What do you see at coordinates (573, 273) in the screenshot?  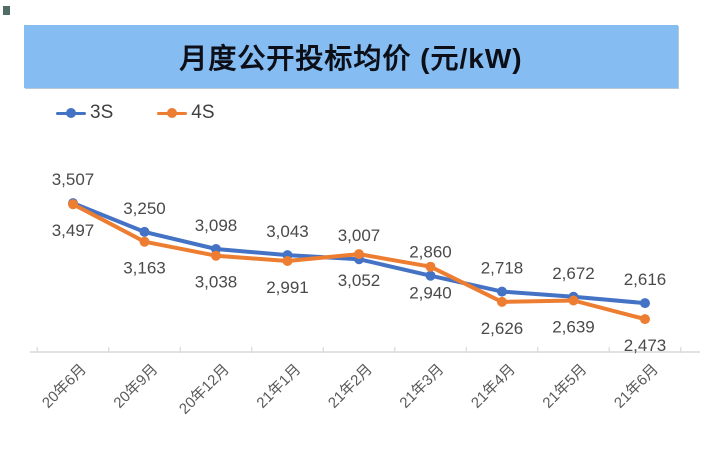 I see `data-label-3S: 2,672` at bounding box center [573, 273].